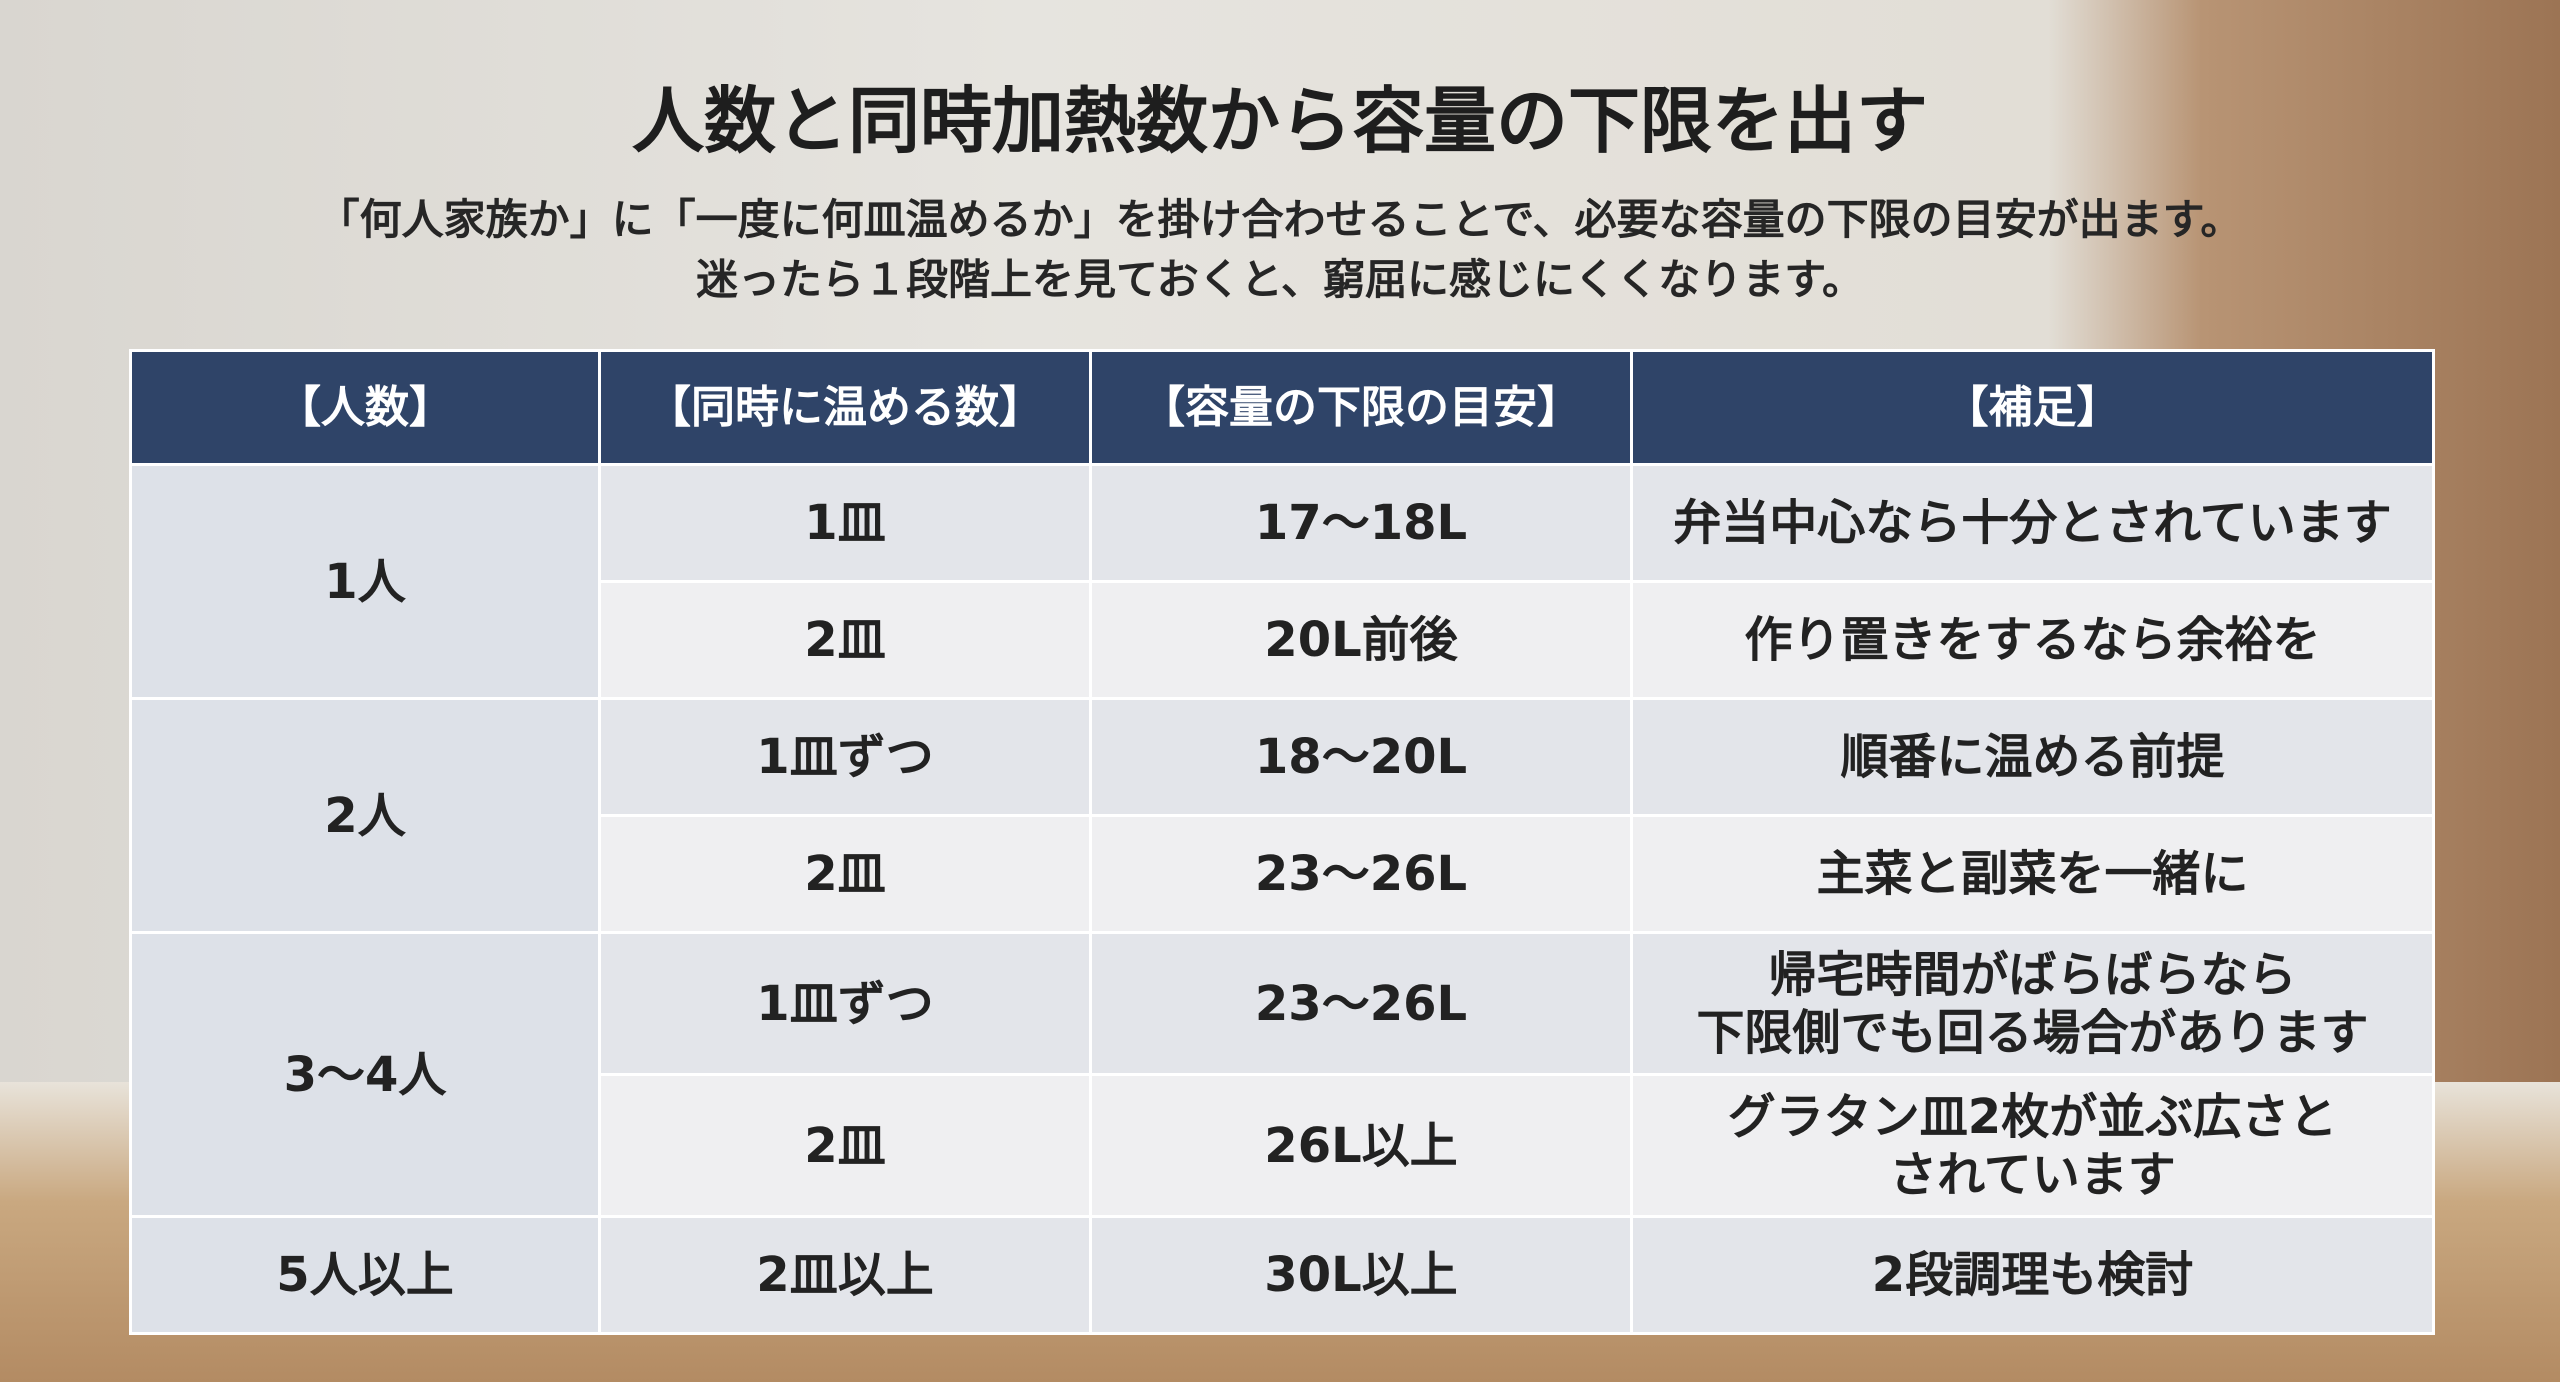 Image resolution: width=2560 pixels, height=1382 pixels. What do you see at coordinates (2032, 874) in the screenshot?
I see `table-cell: 主菜と副菜を一緒に` at bounding box center [2032, 874].